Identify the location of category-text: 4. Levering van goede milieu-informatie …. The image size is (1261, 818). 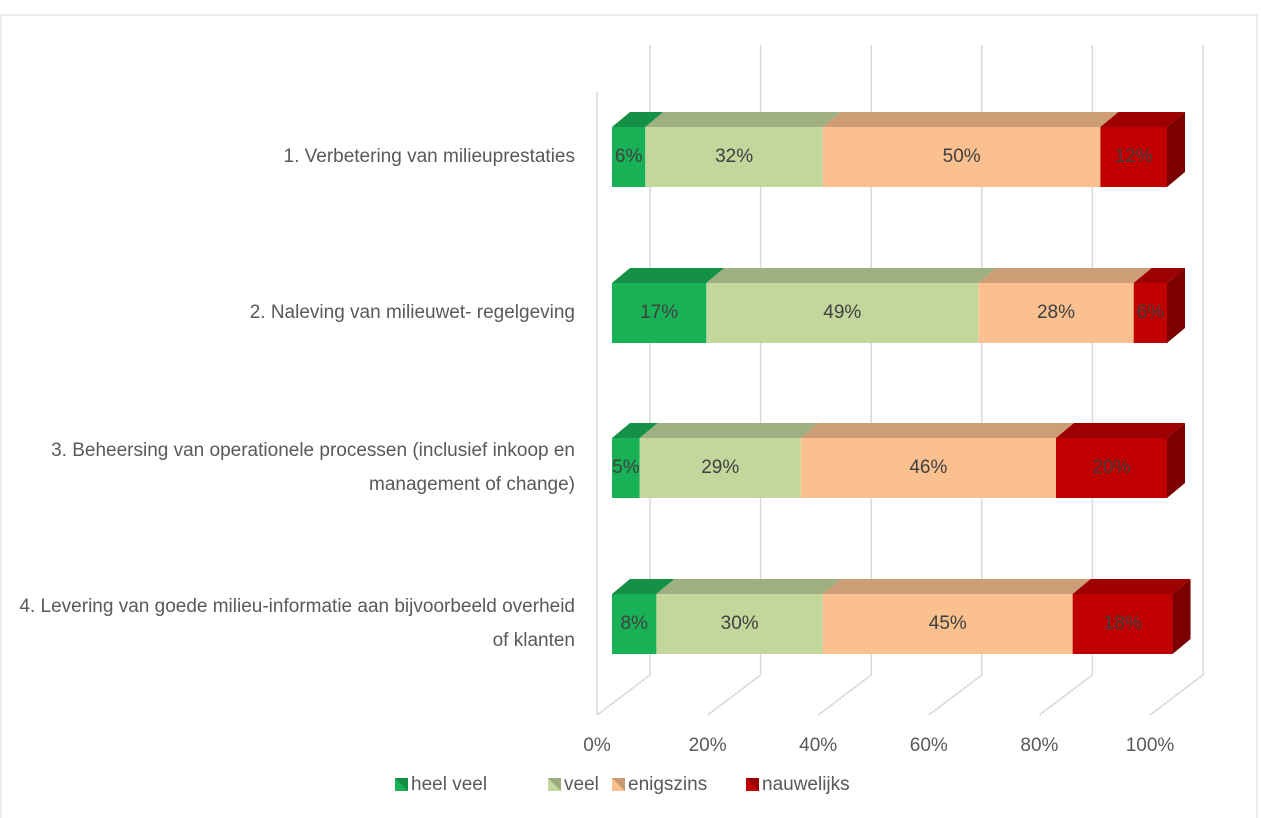
(297, 623).